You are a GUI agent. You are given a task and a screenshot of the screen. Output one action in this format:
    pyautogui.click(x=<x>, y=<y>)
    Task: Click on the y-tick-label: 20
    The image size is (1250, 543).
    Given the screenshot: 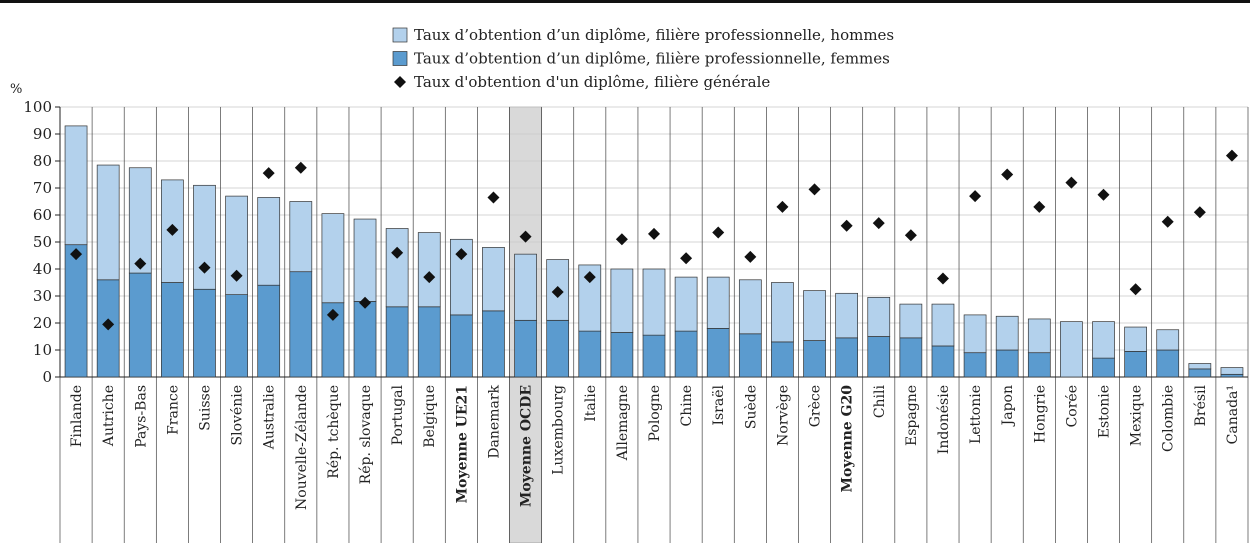 What is the action you would take?
    pyautogui.click(x=42, y=323)
    